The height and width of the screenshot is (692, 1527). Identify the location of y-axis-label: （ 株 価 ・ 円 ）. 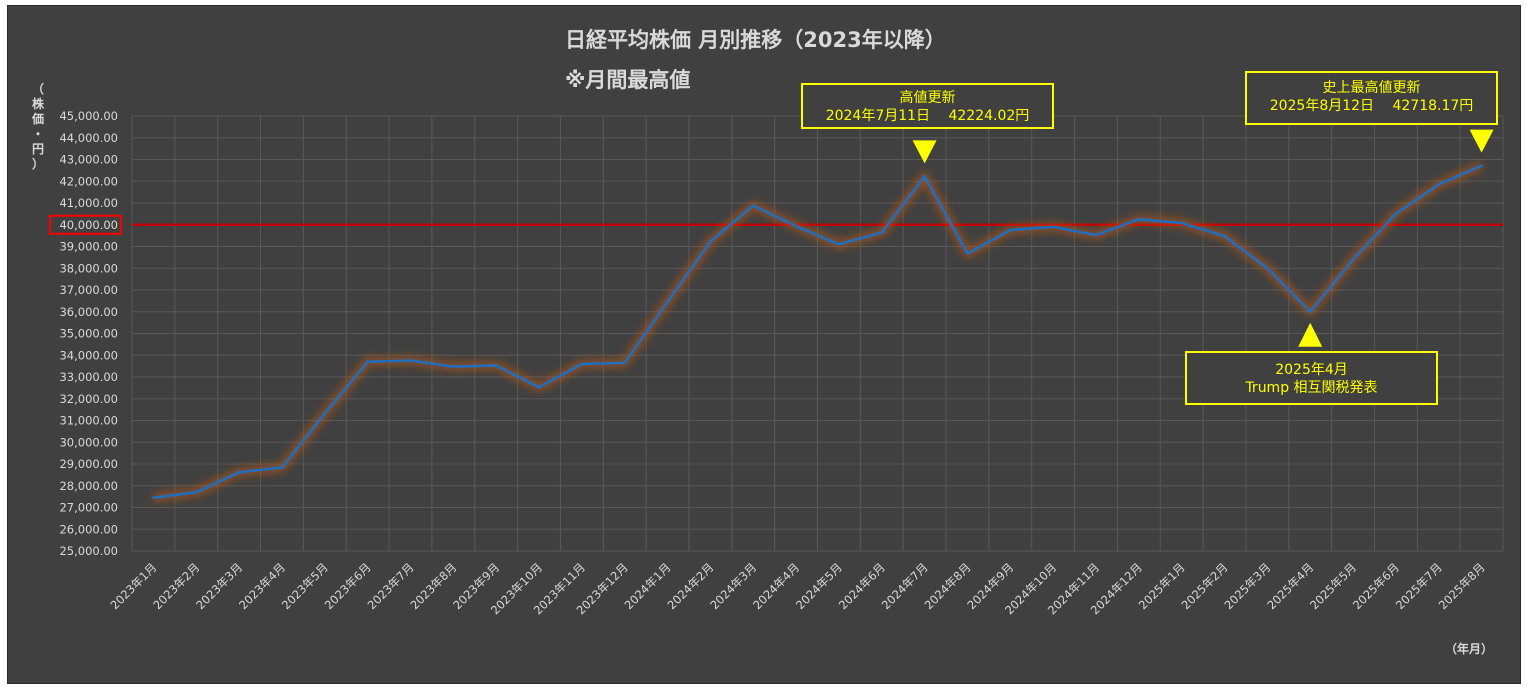
(38, 127).